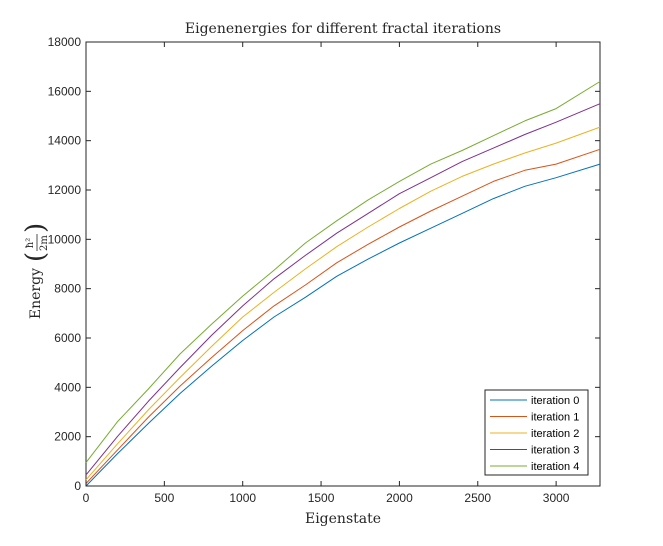 The image size is (663, 546). Describe the element at coordinates (67, 437) in the screenshot. I see `y-tick-label: 2000` at that location.